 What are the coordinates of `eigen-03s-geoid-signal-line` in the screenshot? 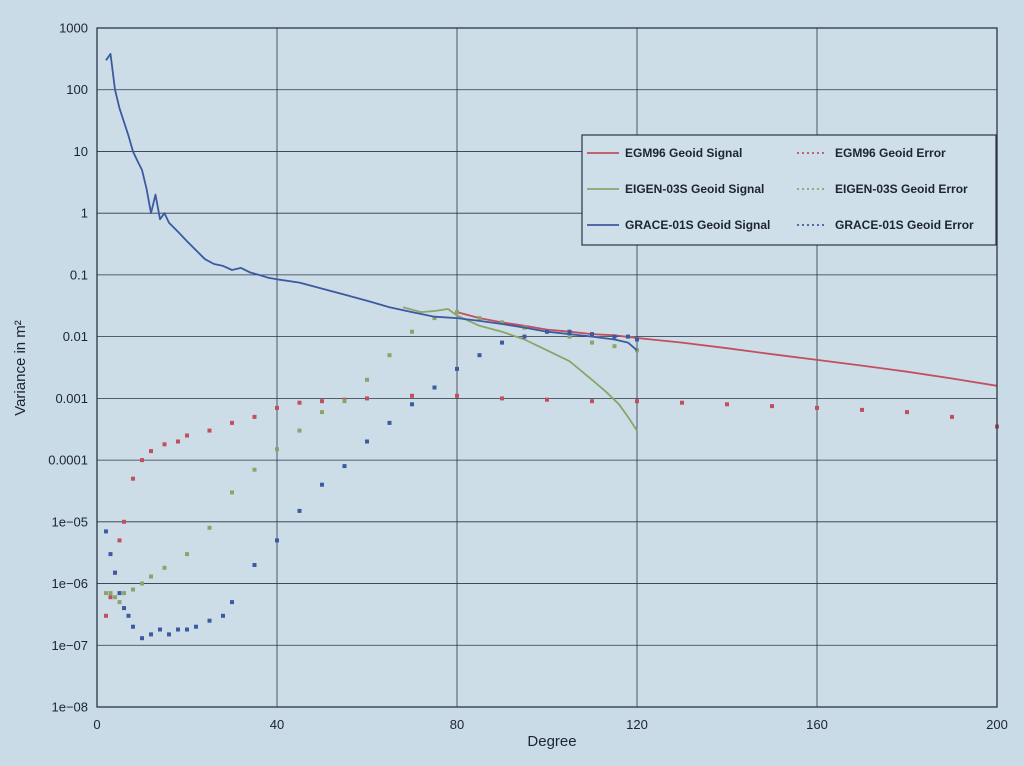 It's located at (520, 369).